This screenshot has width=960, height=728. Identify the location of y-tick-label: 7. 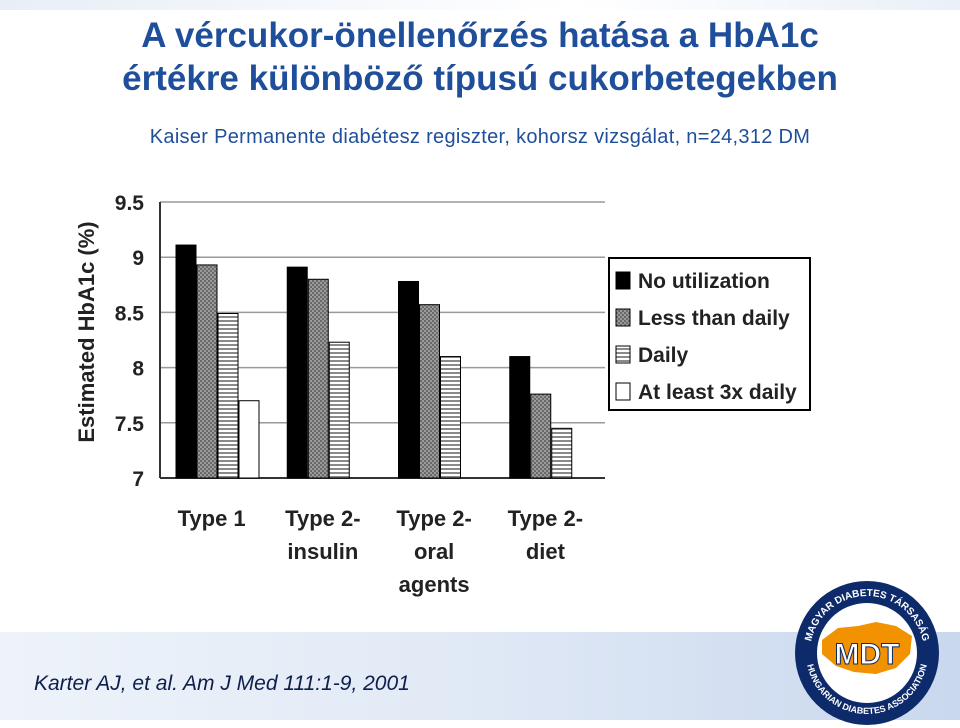
(138, 479).